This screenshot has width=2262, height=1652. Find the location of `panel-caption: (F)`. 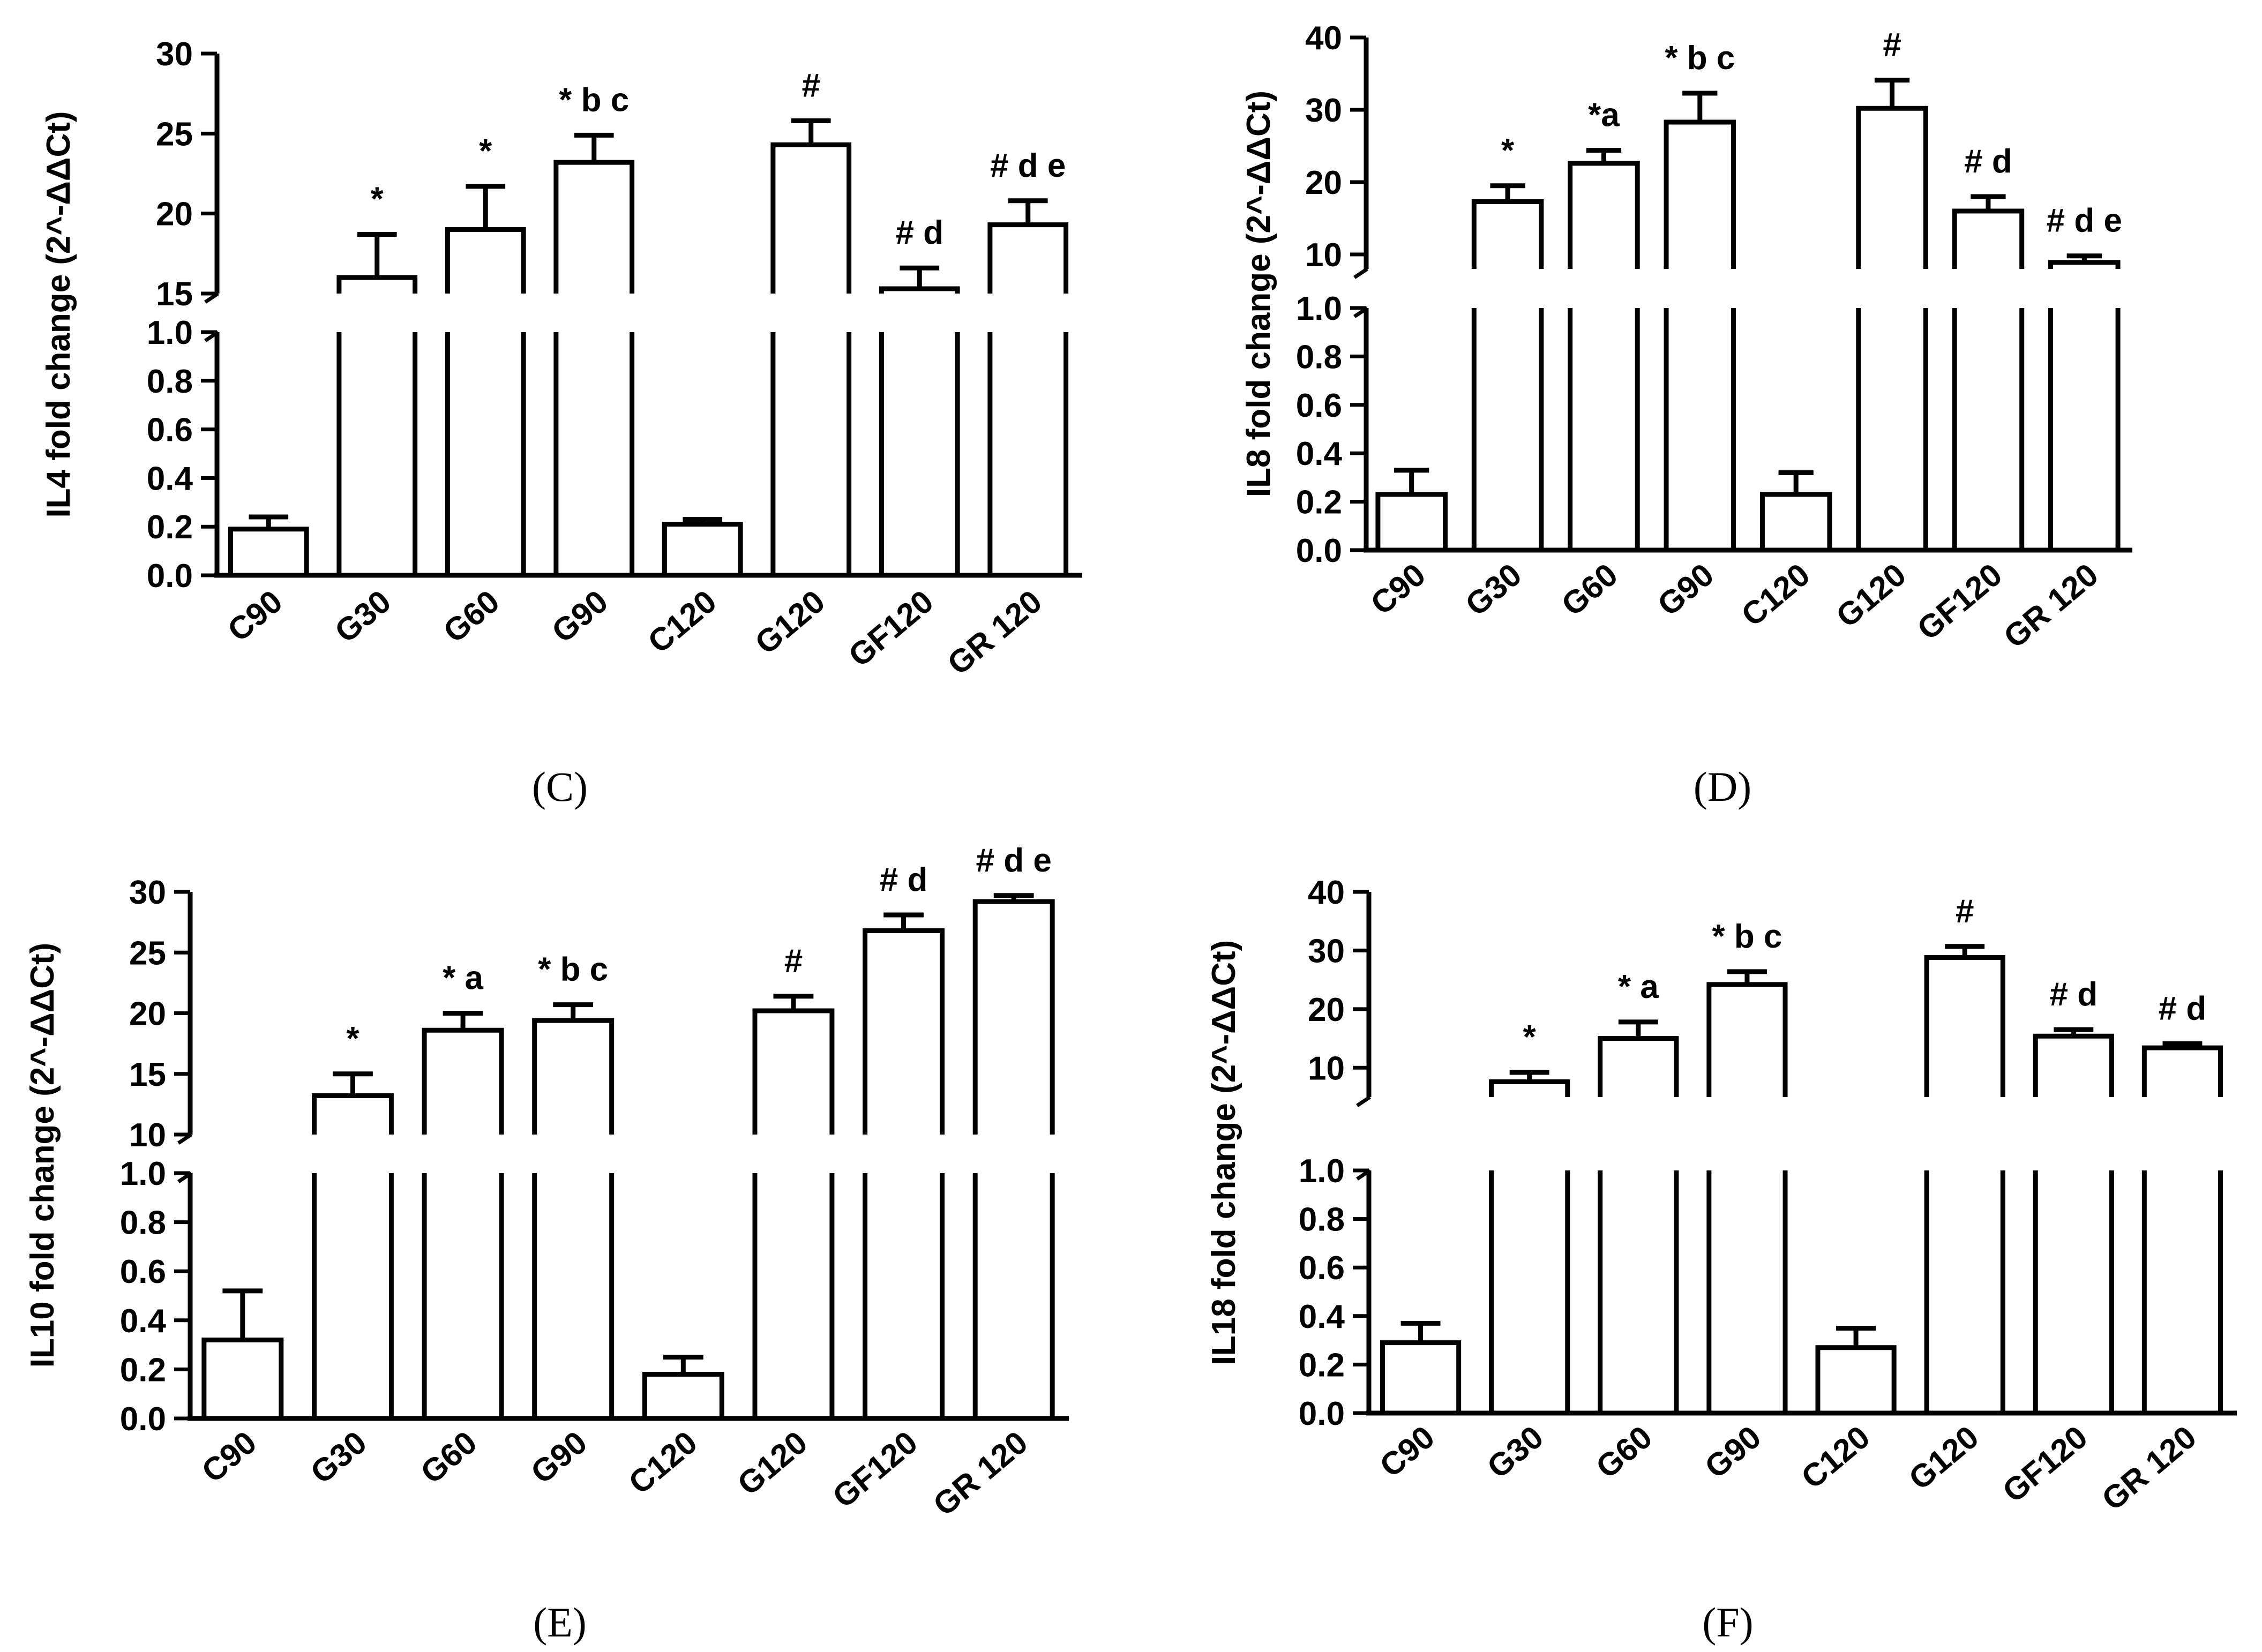

panel-caption: (F) is located at coordinates (1728, 1622).